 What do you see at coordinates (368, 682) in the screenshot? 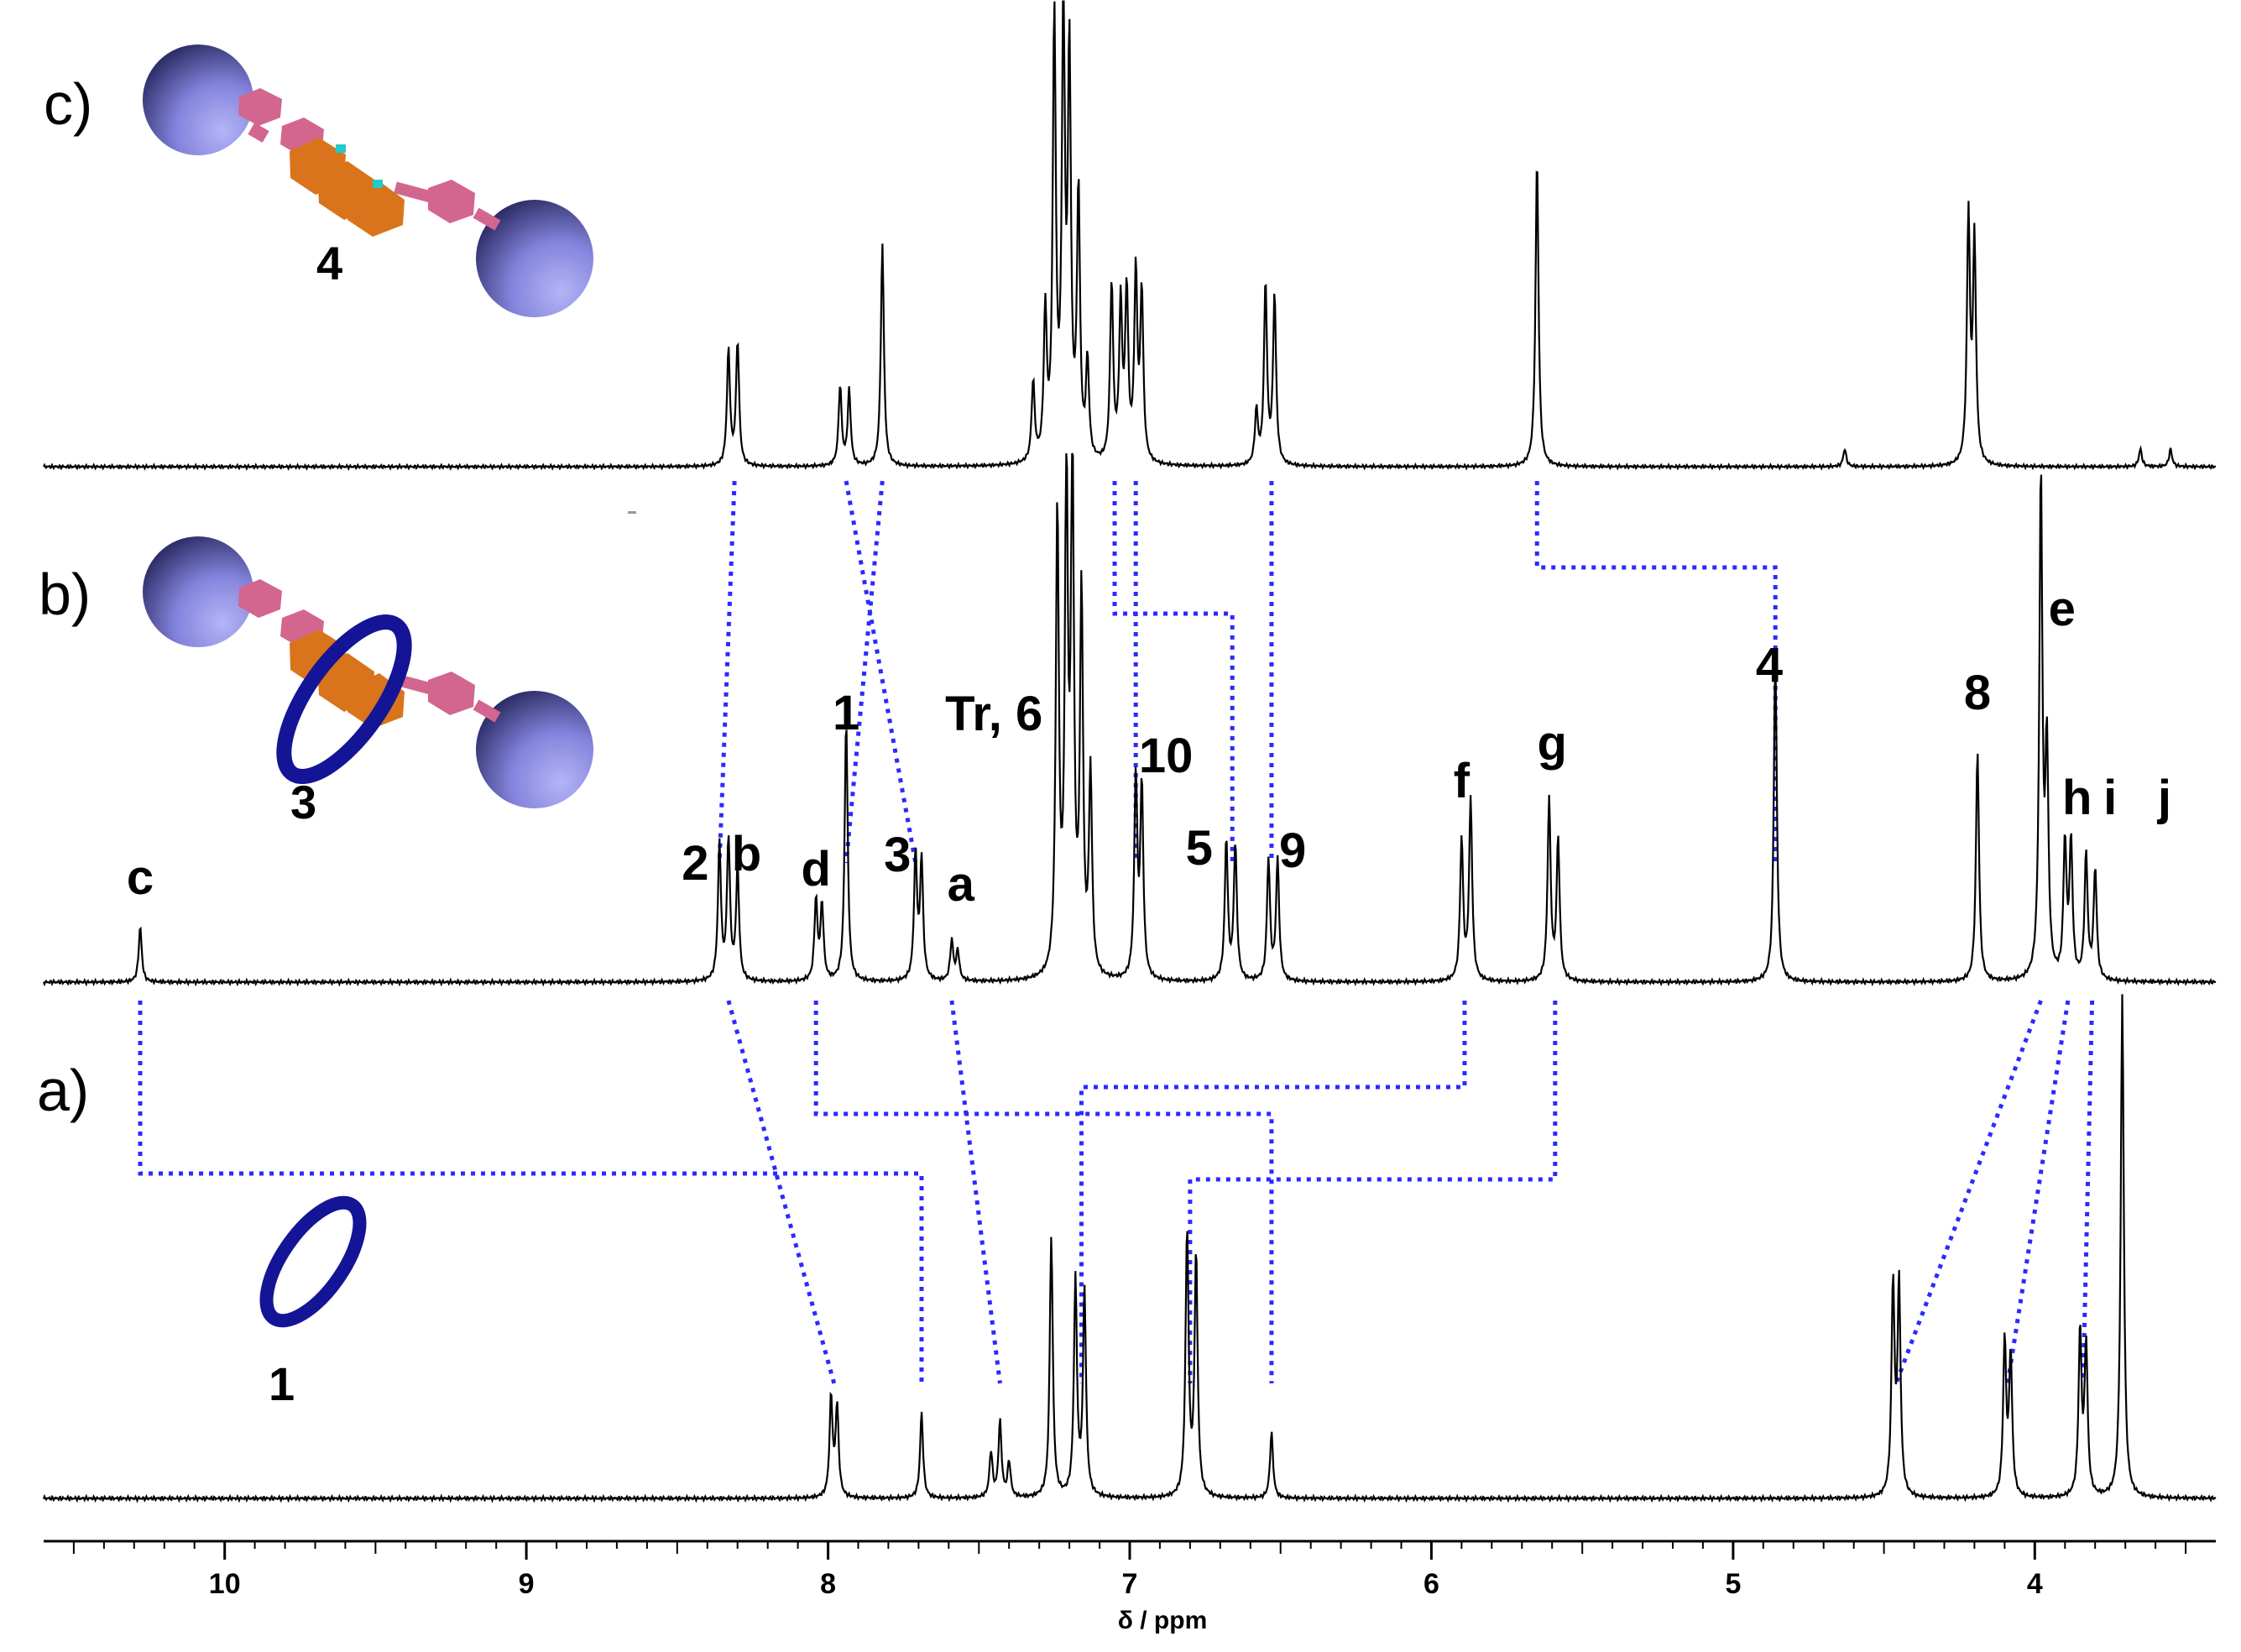
I see `structure-3-illustration: 3` at bounding box center [368, 682].